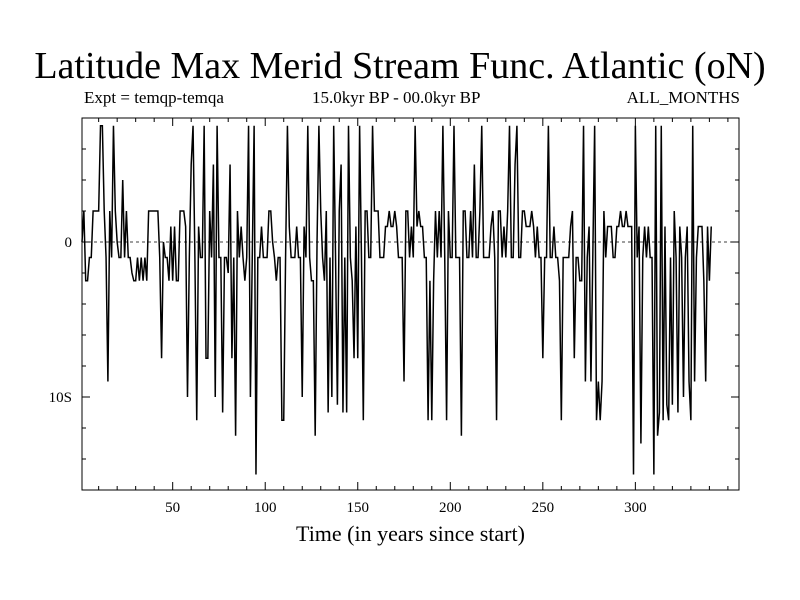 The height and width of the screenshot is (600, 800). Describe the element at coordinates (635, 508) in the screenshot. I see `x-tick-label: 300` at that location.